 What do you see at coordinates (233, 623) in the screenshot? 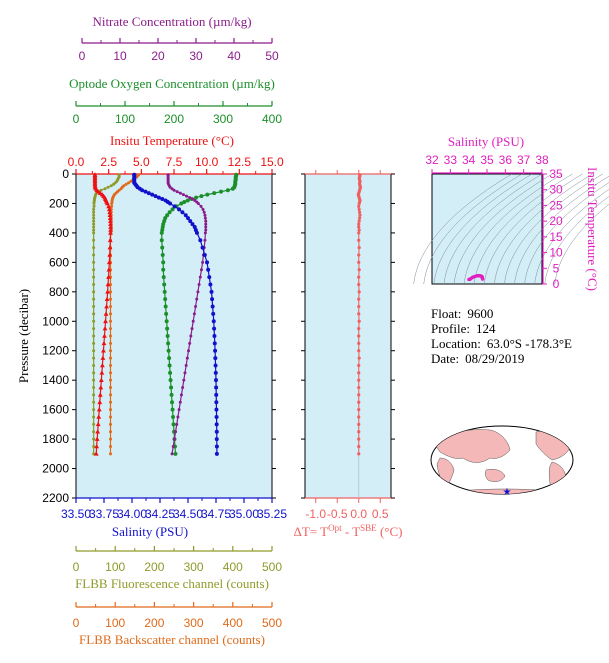
I see `backscatter-tick-label: 400` at bounding box center [233, 623].